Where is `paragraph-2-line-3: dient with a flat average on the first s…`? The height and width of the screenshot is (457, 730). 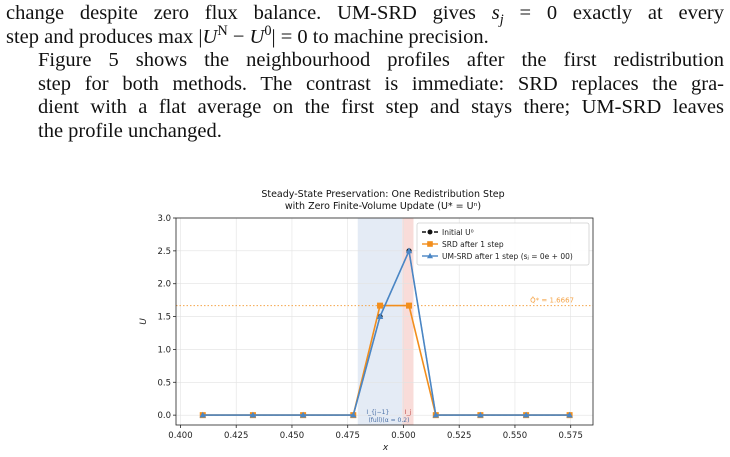
paragraph-2-line-3: dient with a flat average on the first s… is located at coordinates (381, 107).